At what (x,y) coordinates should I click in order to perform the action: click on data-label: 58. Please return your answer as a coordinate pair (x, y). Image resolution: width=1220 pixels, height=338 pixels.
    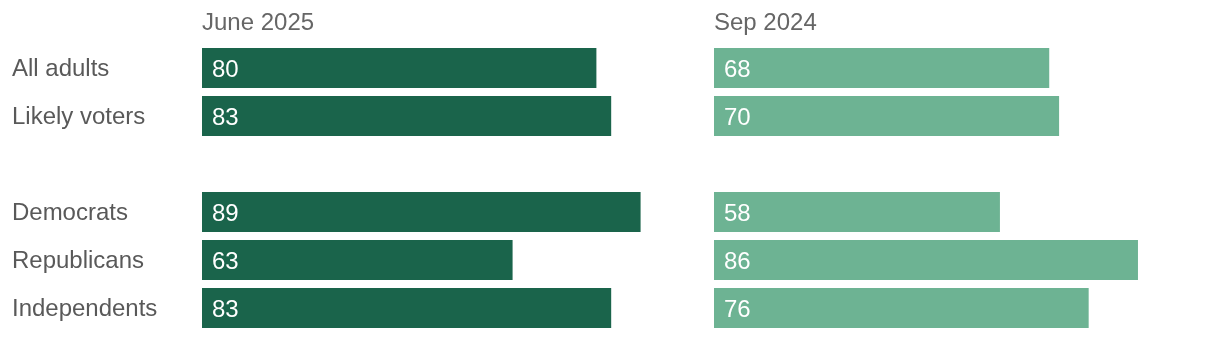
    Looking at the image, I should click on (737, 212).